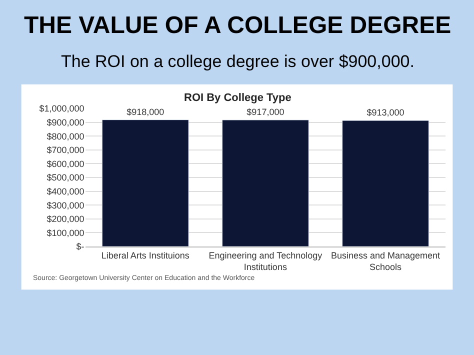 The height and width of the screenshot is (355, 474). I want to click on y-tick-label: $700,000, so click(65, 150).